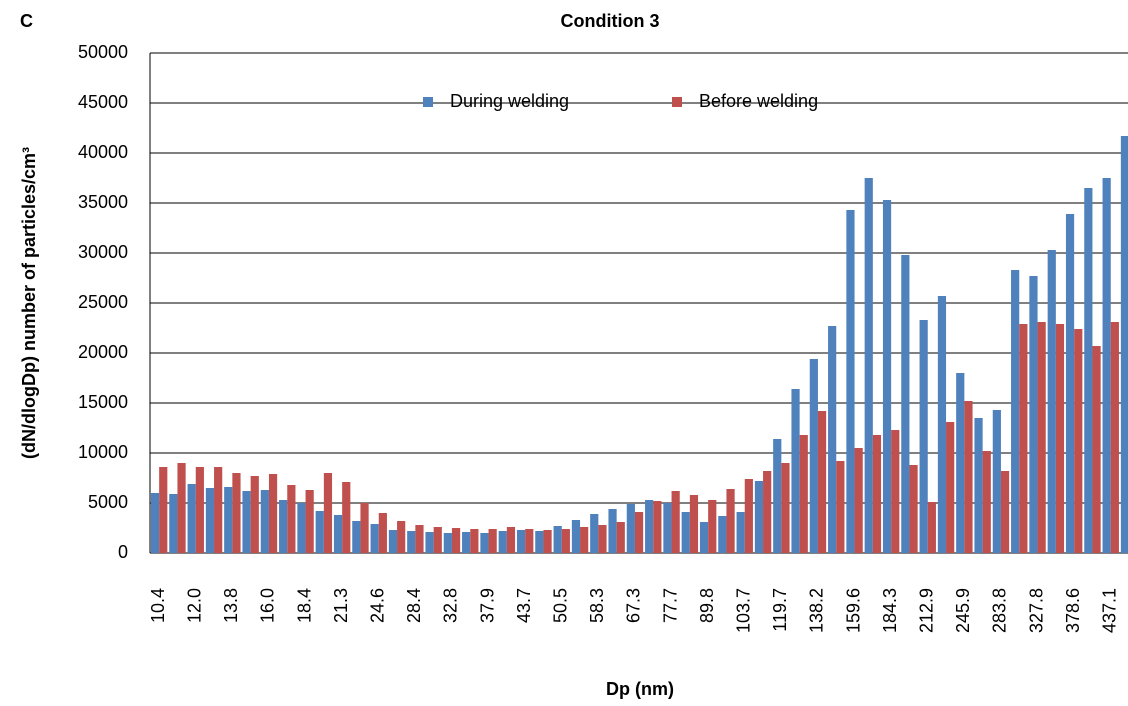 The height and width of the screenshot is (706, 1128). Describe the element at coordinates (378, 605) in the screenshot. I see `x-tick-label: 24.6` at that location.